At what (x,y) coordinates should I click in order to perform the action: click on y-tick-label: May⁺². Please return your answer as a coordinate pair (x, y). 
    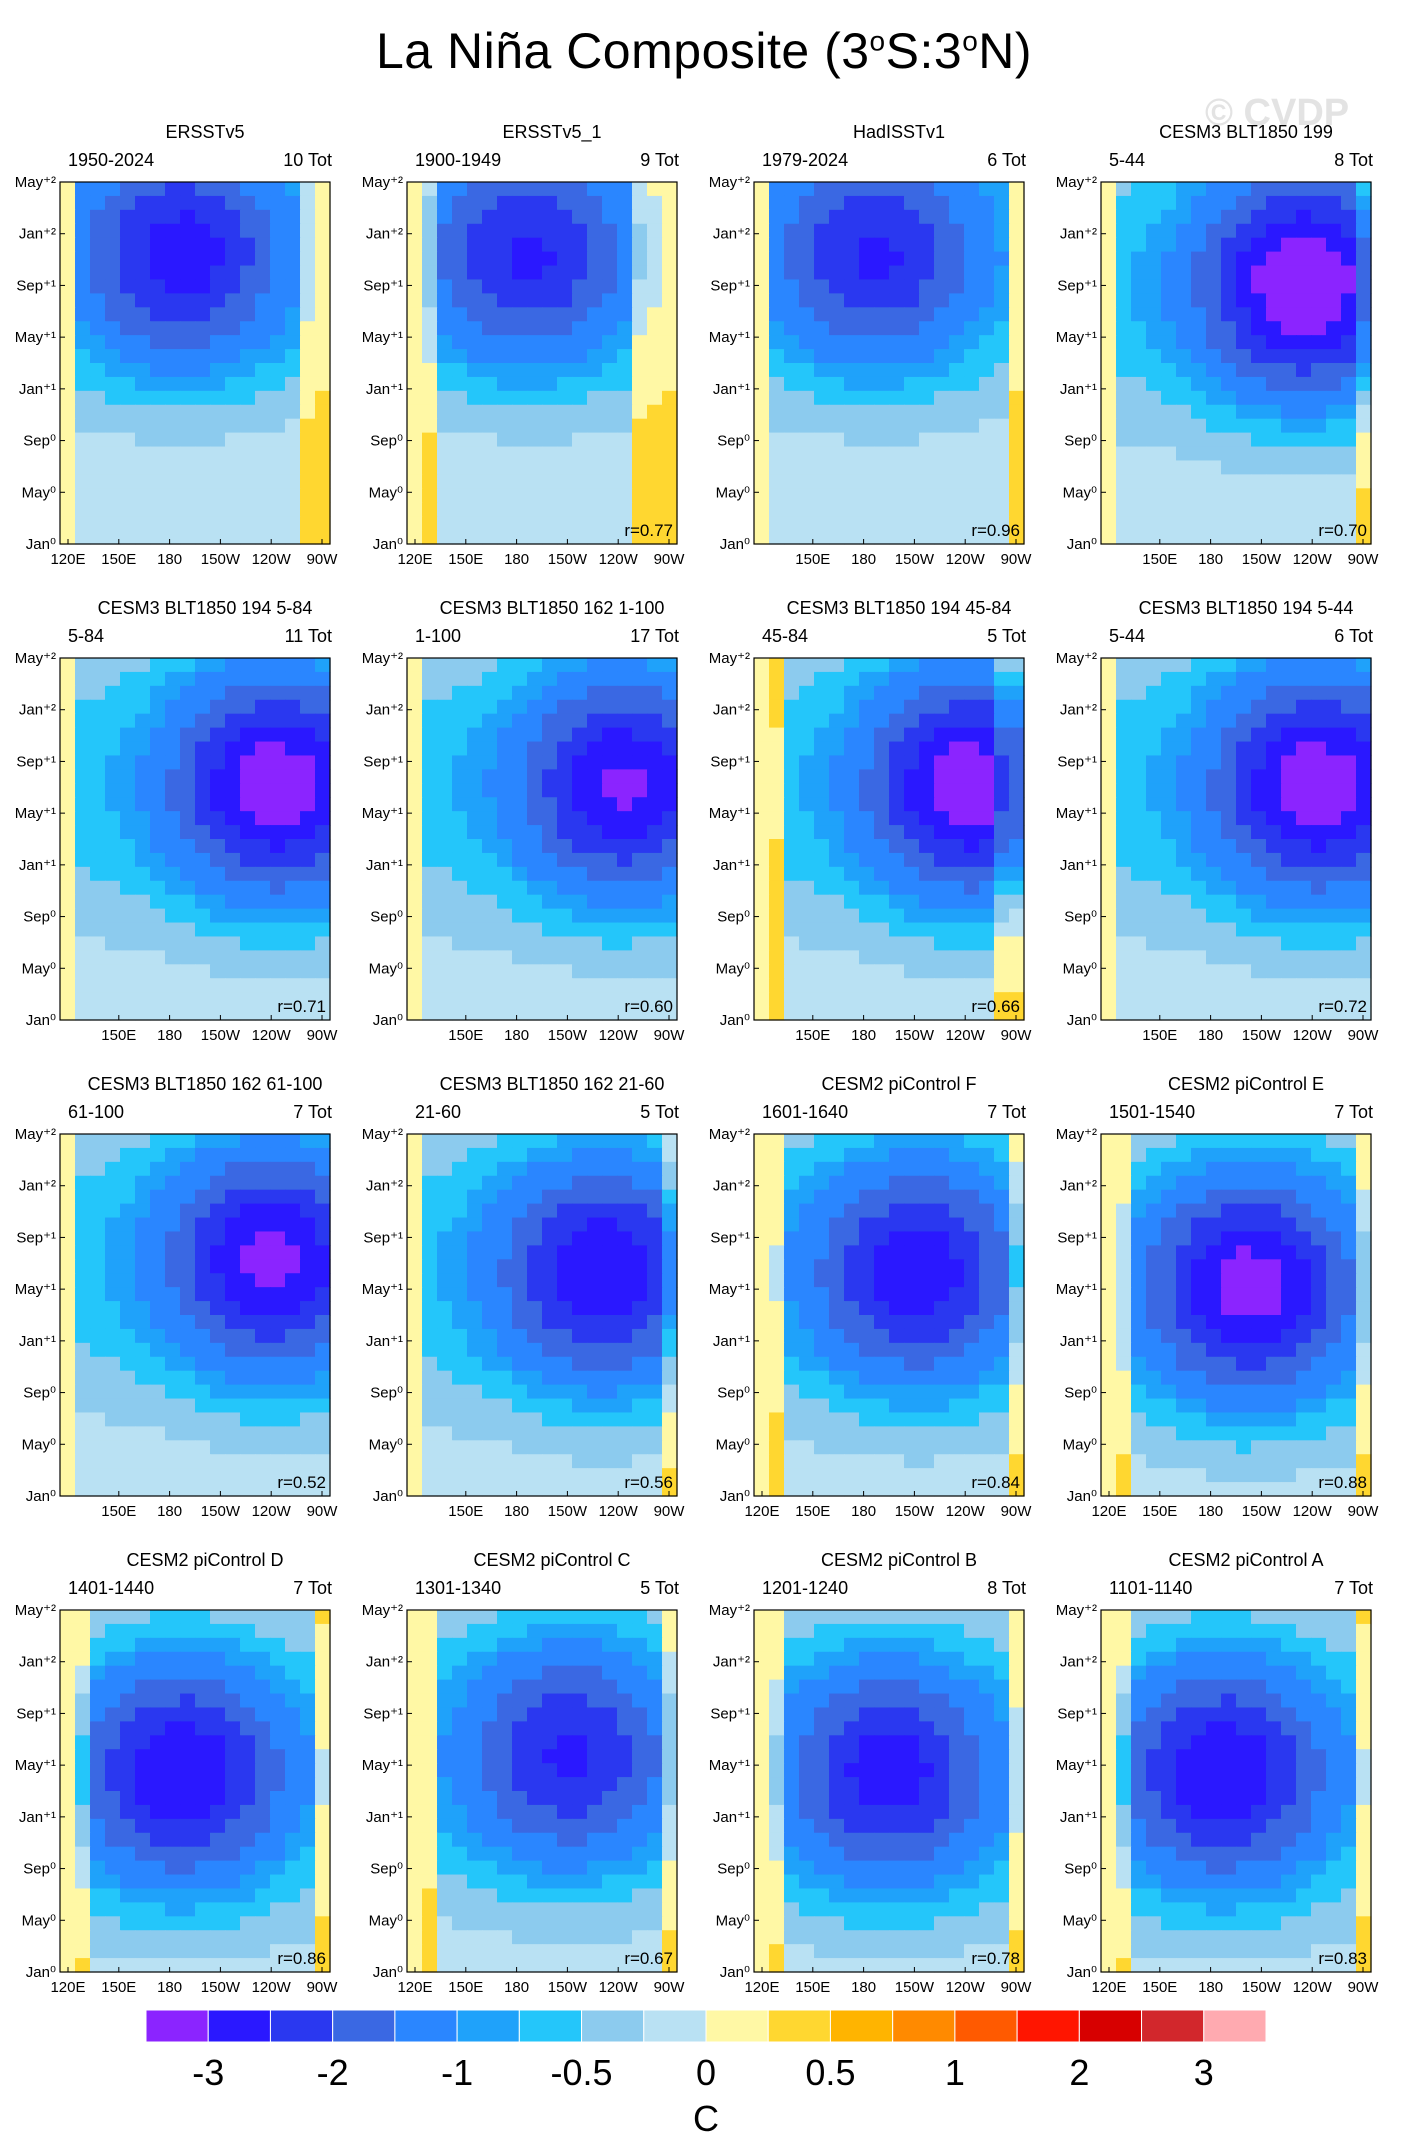
    Looking at the image, I should click on (35, 658).